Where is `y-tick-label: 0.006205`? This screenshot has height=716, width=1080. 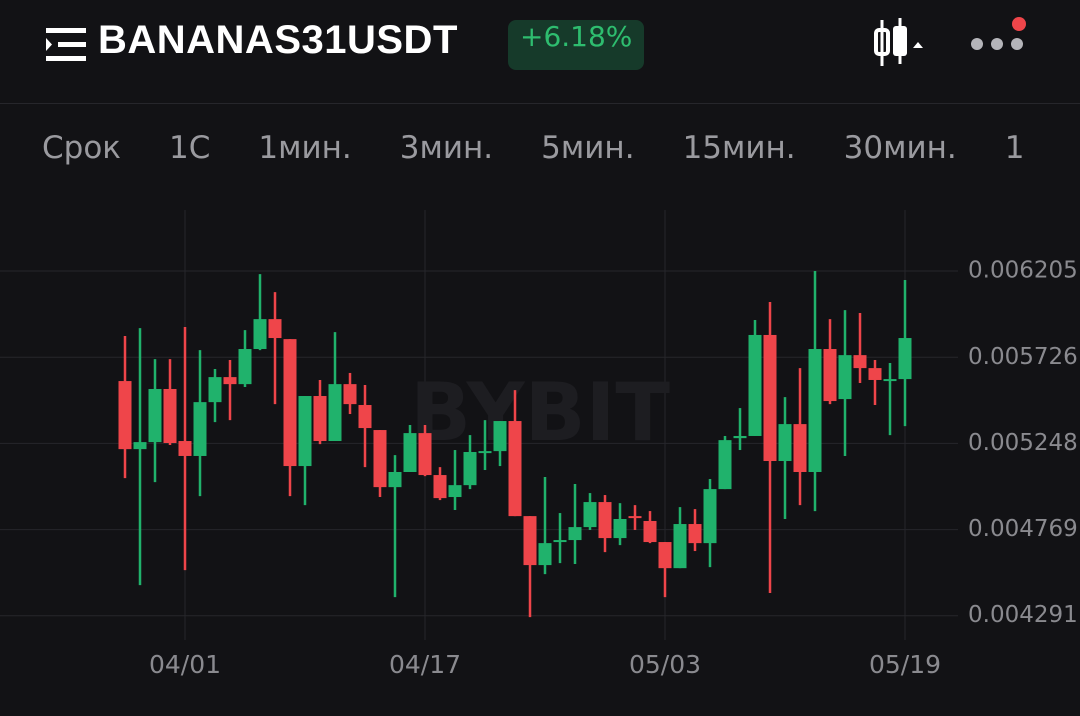
y-tick-label: 0.006205 is located at coordinates (1023, 271).